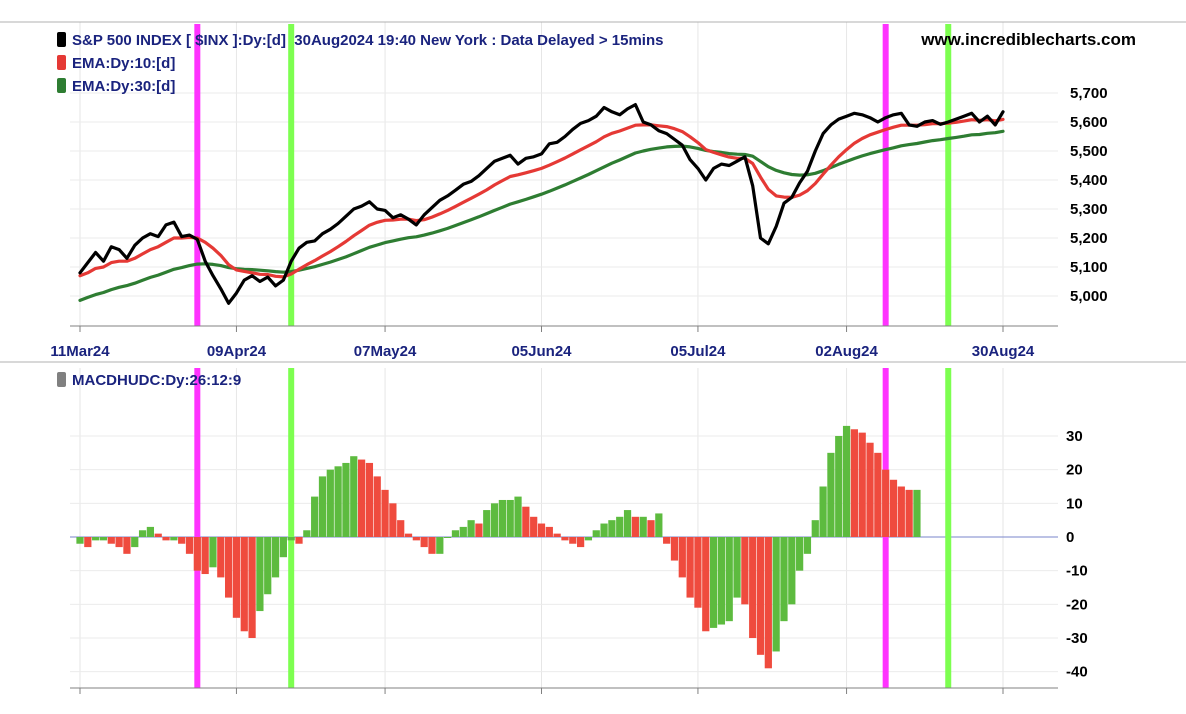 Image resolution: width=1186 pixels, height=714 pixels. Describe the element at coordinates (123, 86) in the screenshot. I see `legend-ema30-label: EMA:Dy:30:[d]` at that location.